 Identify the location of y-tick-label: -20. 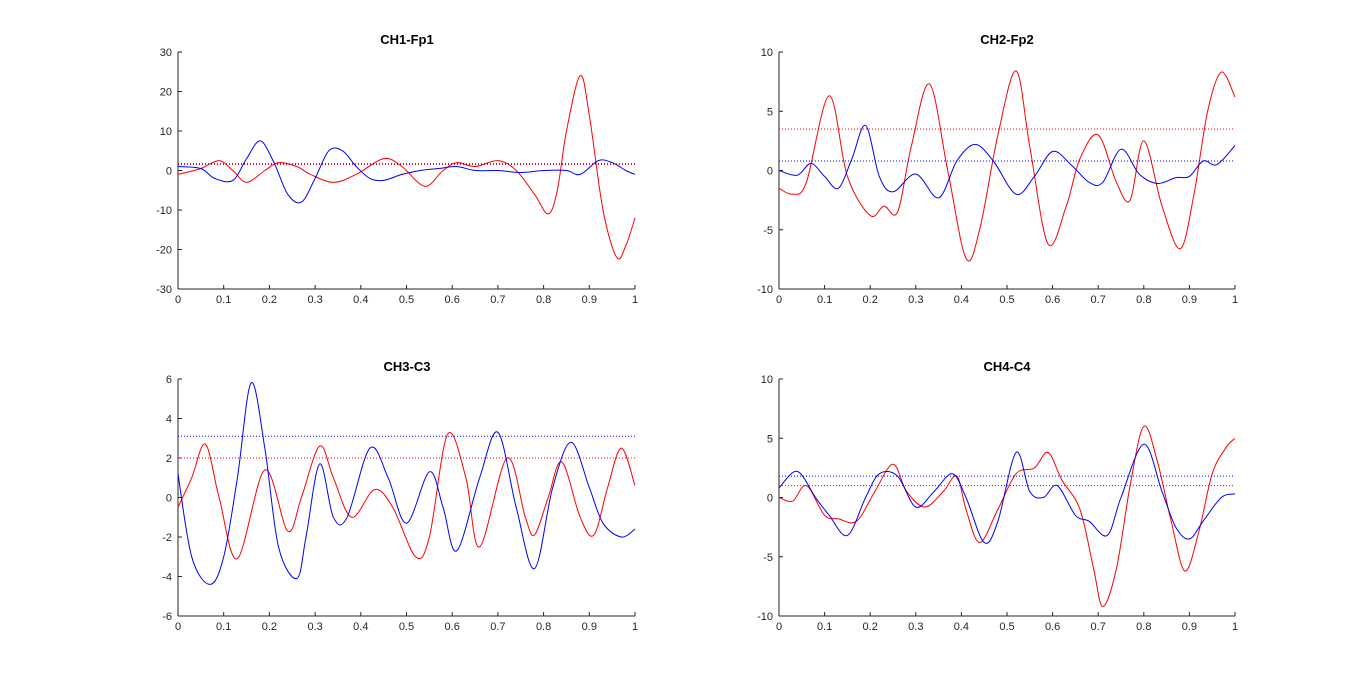
(164, 251).